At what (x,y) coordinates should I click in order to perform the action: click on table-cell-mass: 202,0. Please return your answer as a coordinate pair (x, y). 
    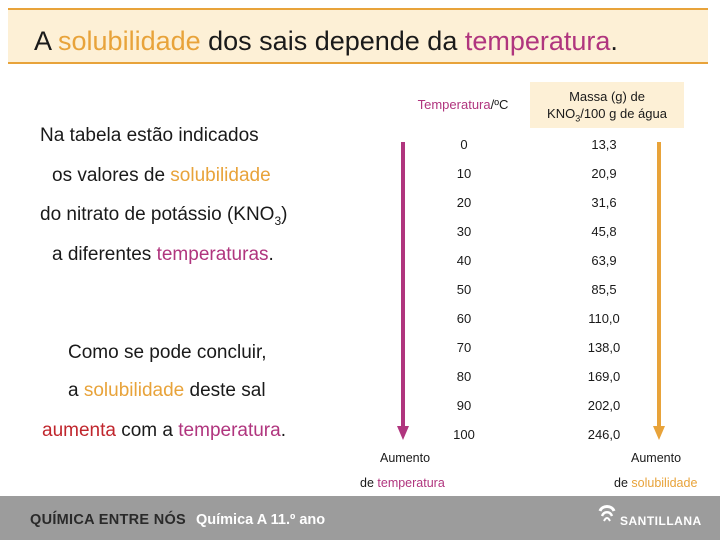
    Looking at the image, I should click on (604, 405).